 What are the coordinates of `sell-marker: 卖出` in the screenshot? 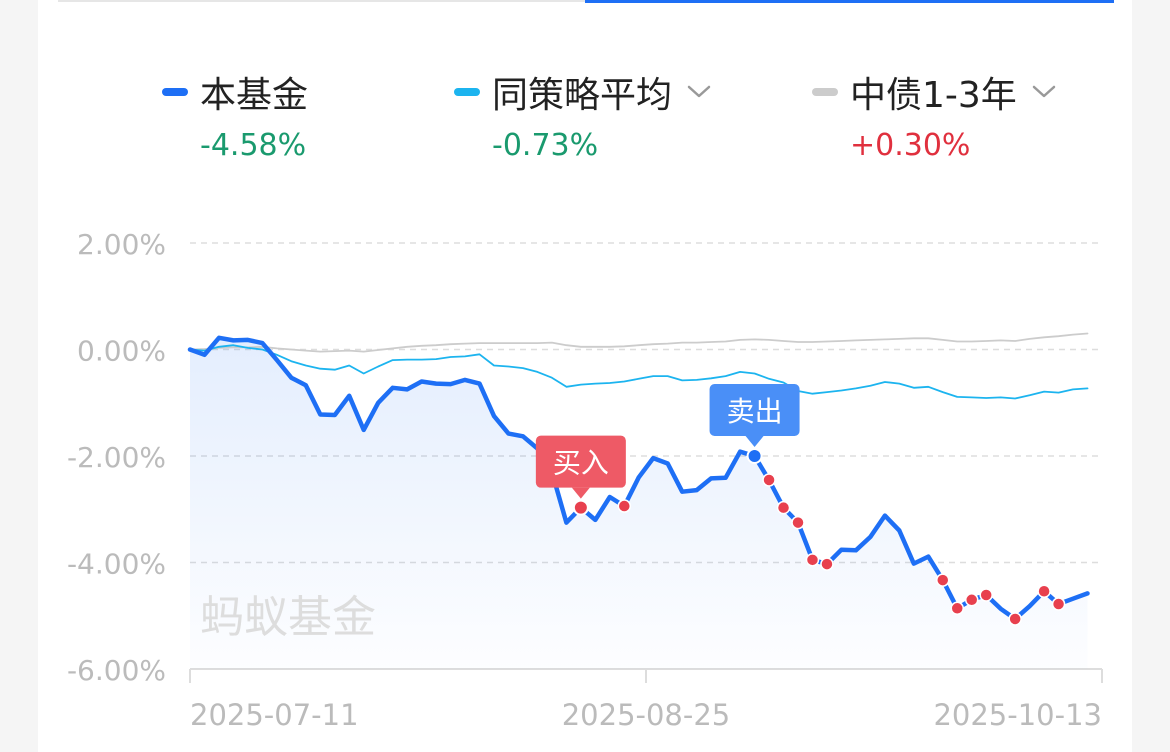 It's located at (754, 424).